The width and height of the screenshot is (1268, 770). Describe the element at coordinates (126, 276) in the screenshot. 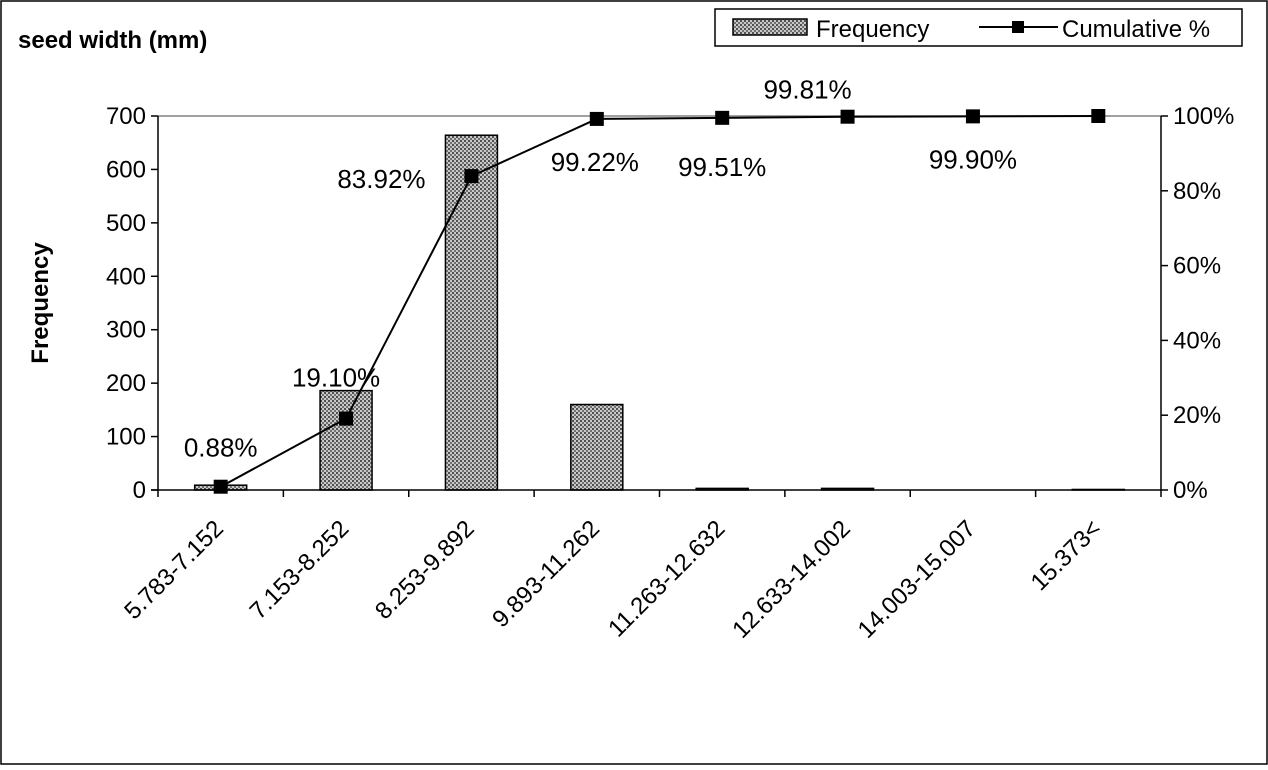

I see `y-tick-label: 400` at that location.